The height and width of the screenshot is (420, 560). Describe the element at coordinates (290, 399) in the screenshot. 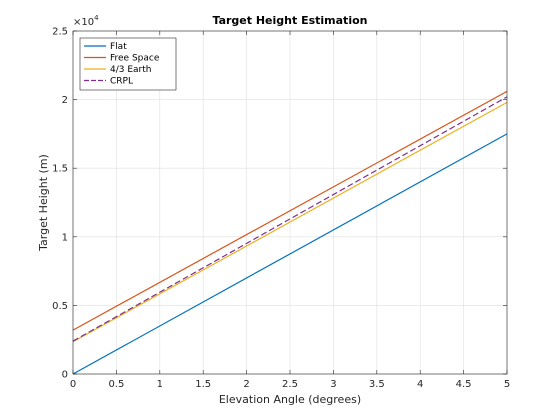

I see `x-axis-label: Elevation Angle (degrees)` at that location.